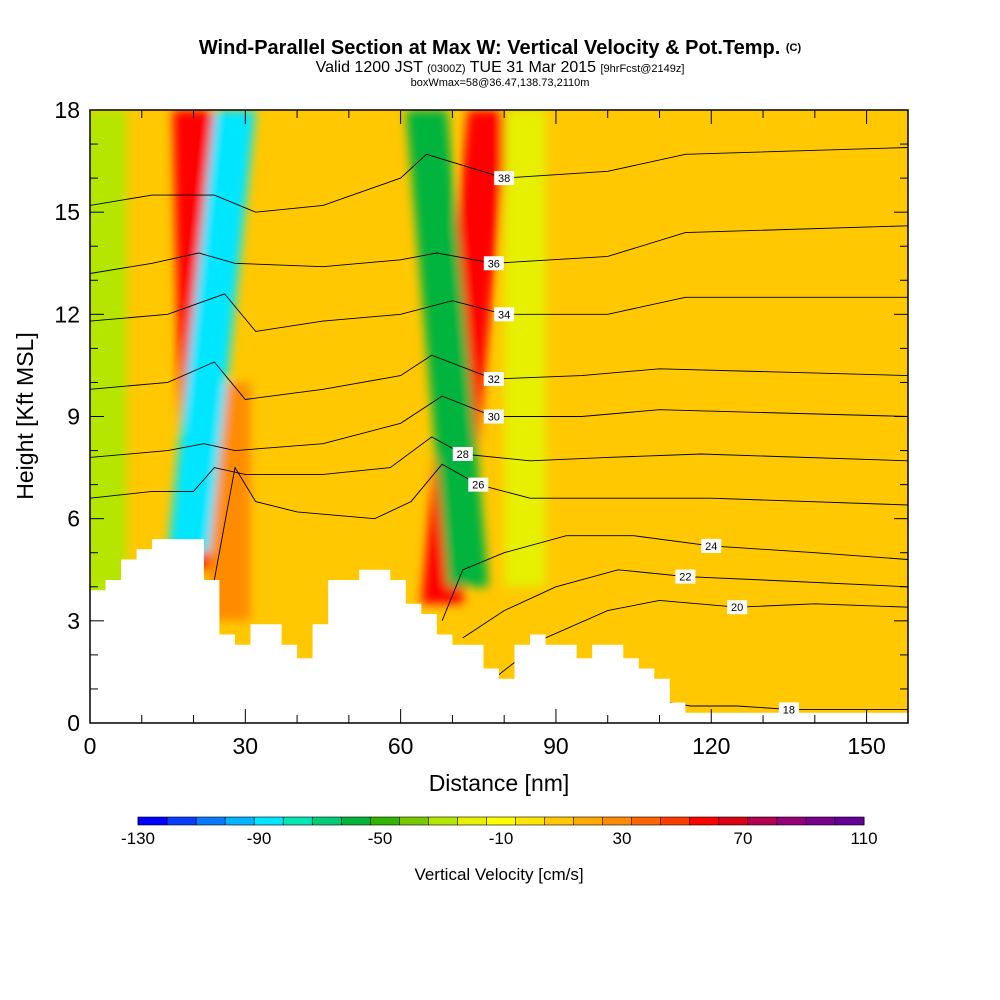 The width and height of the screenshot is (1000, 1000). I want to click on contour-label: 18, so click(789, 710).